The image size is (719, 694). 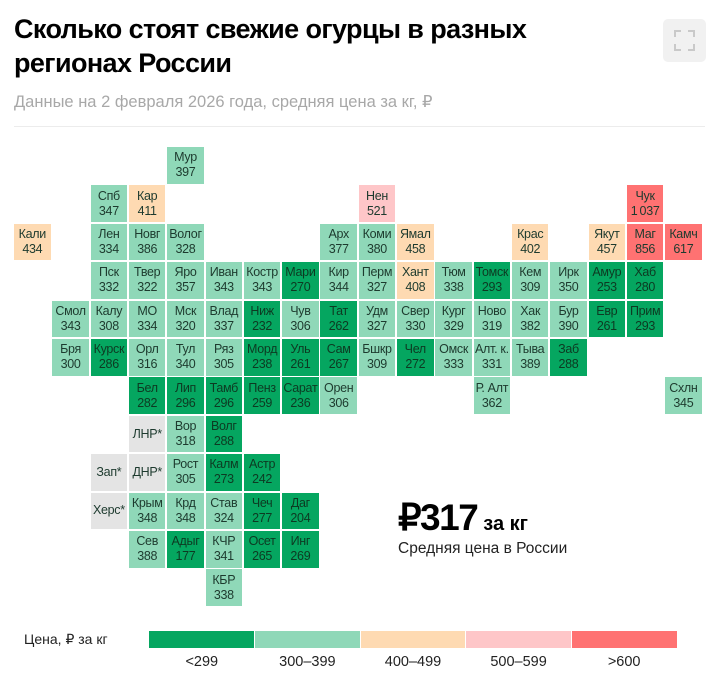 I want to click on region-value: 856, so click(x=645, y=249).